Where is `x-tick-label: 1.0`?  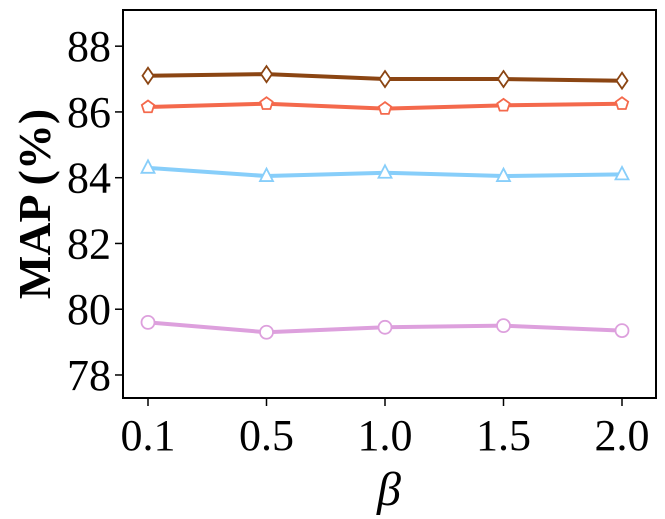
x-tick-label: 1.0 is located at coordinates (385, 435).